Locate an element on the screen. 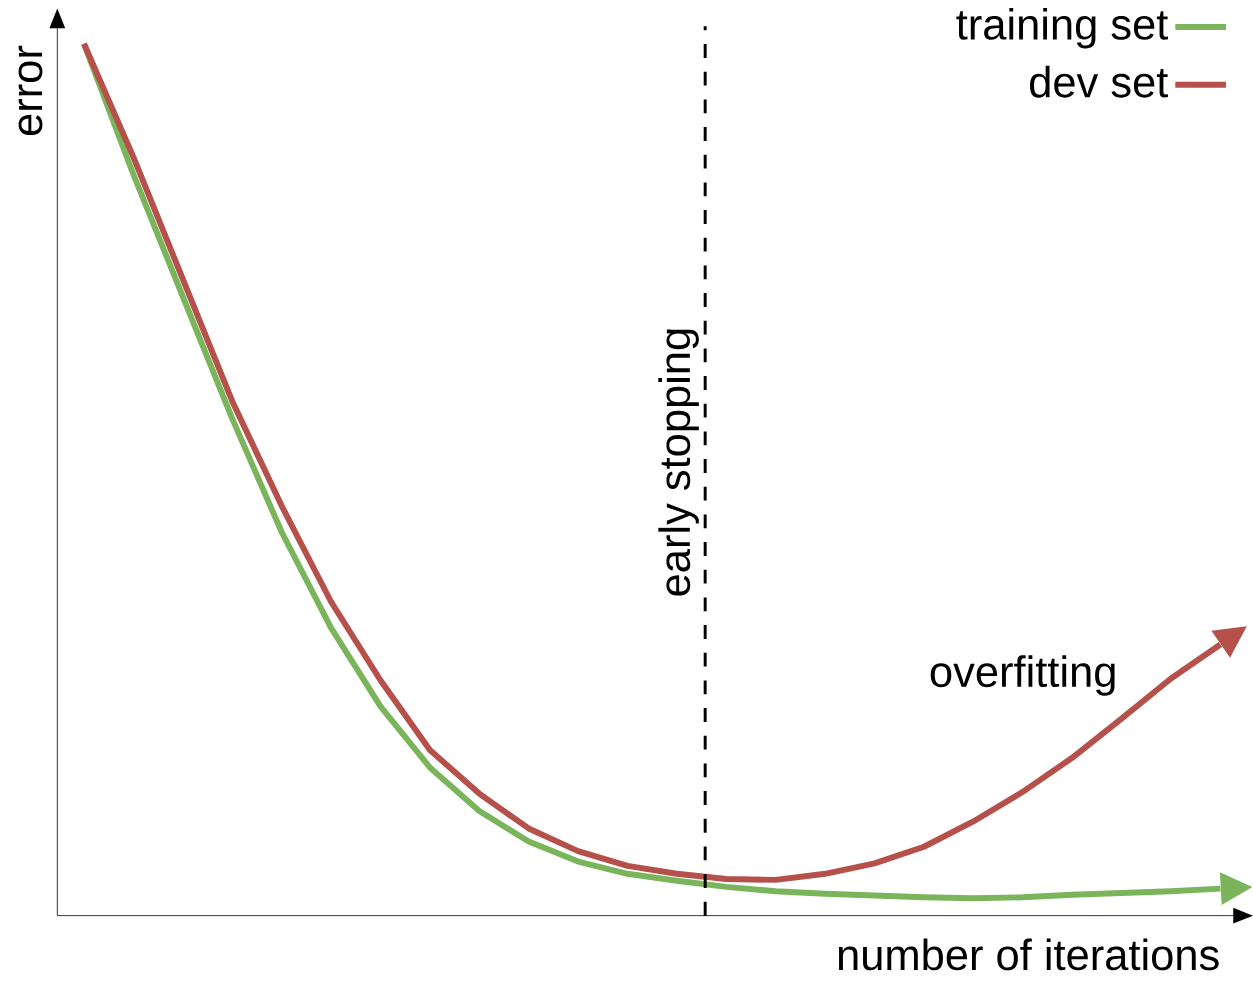 The width and height of the screenshot is (1253, 985). legend-label: training set is located at coordinates (1062, 28).